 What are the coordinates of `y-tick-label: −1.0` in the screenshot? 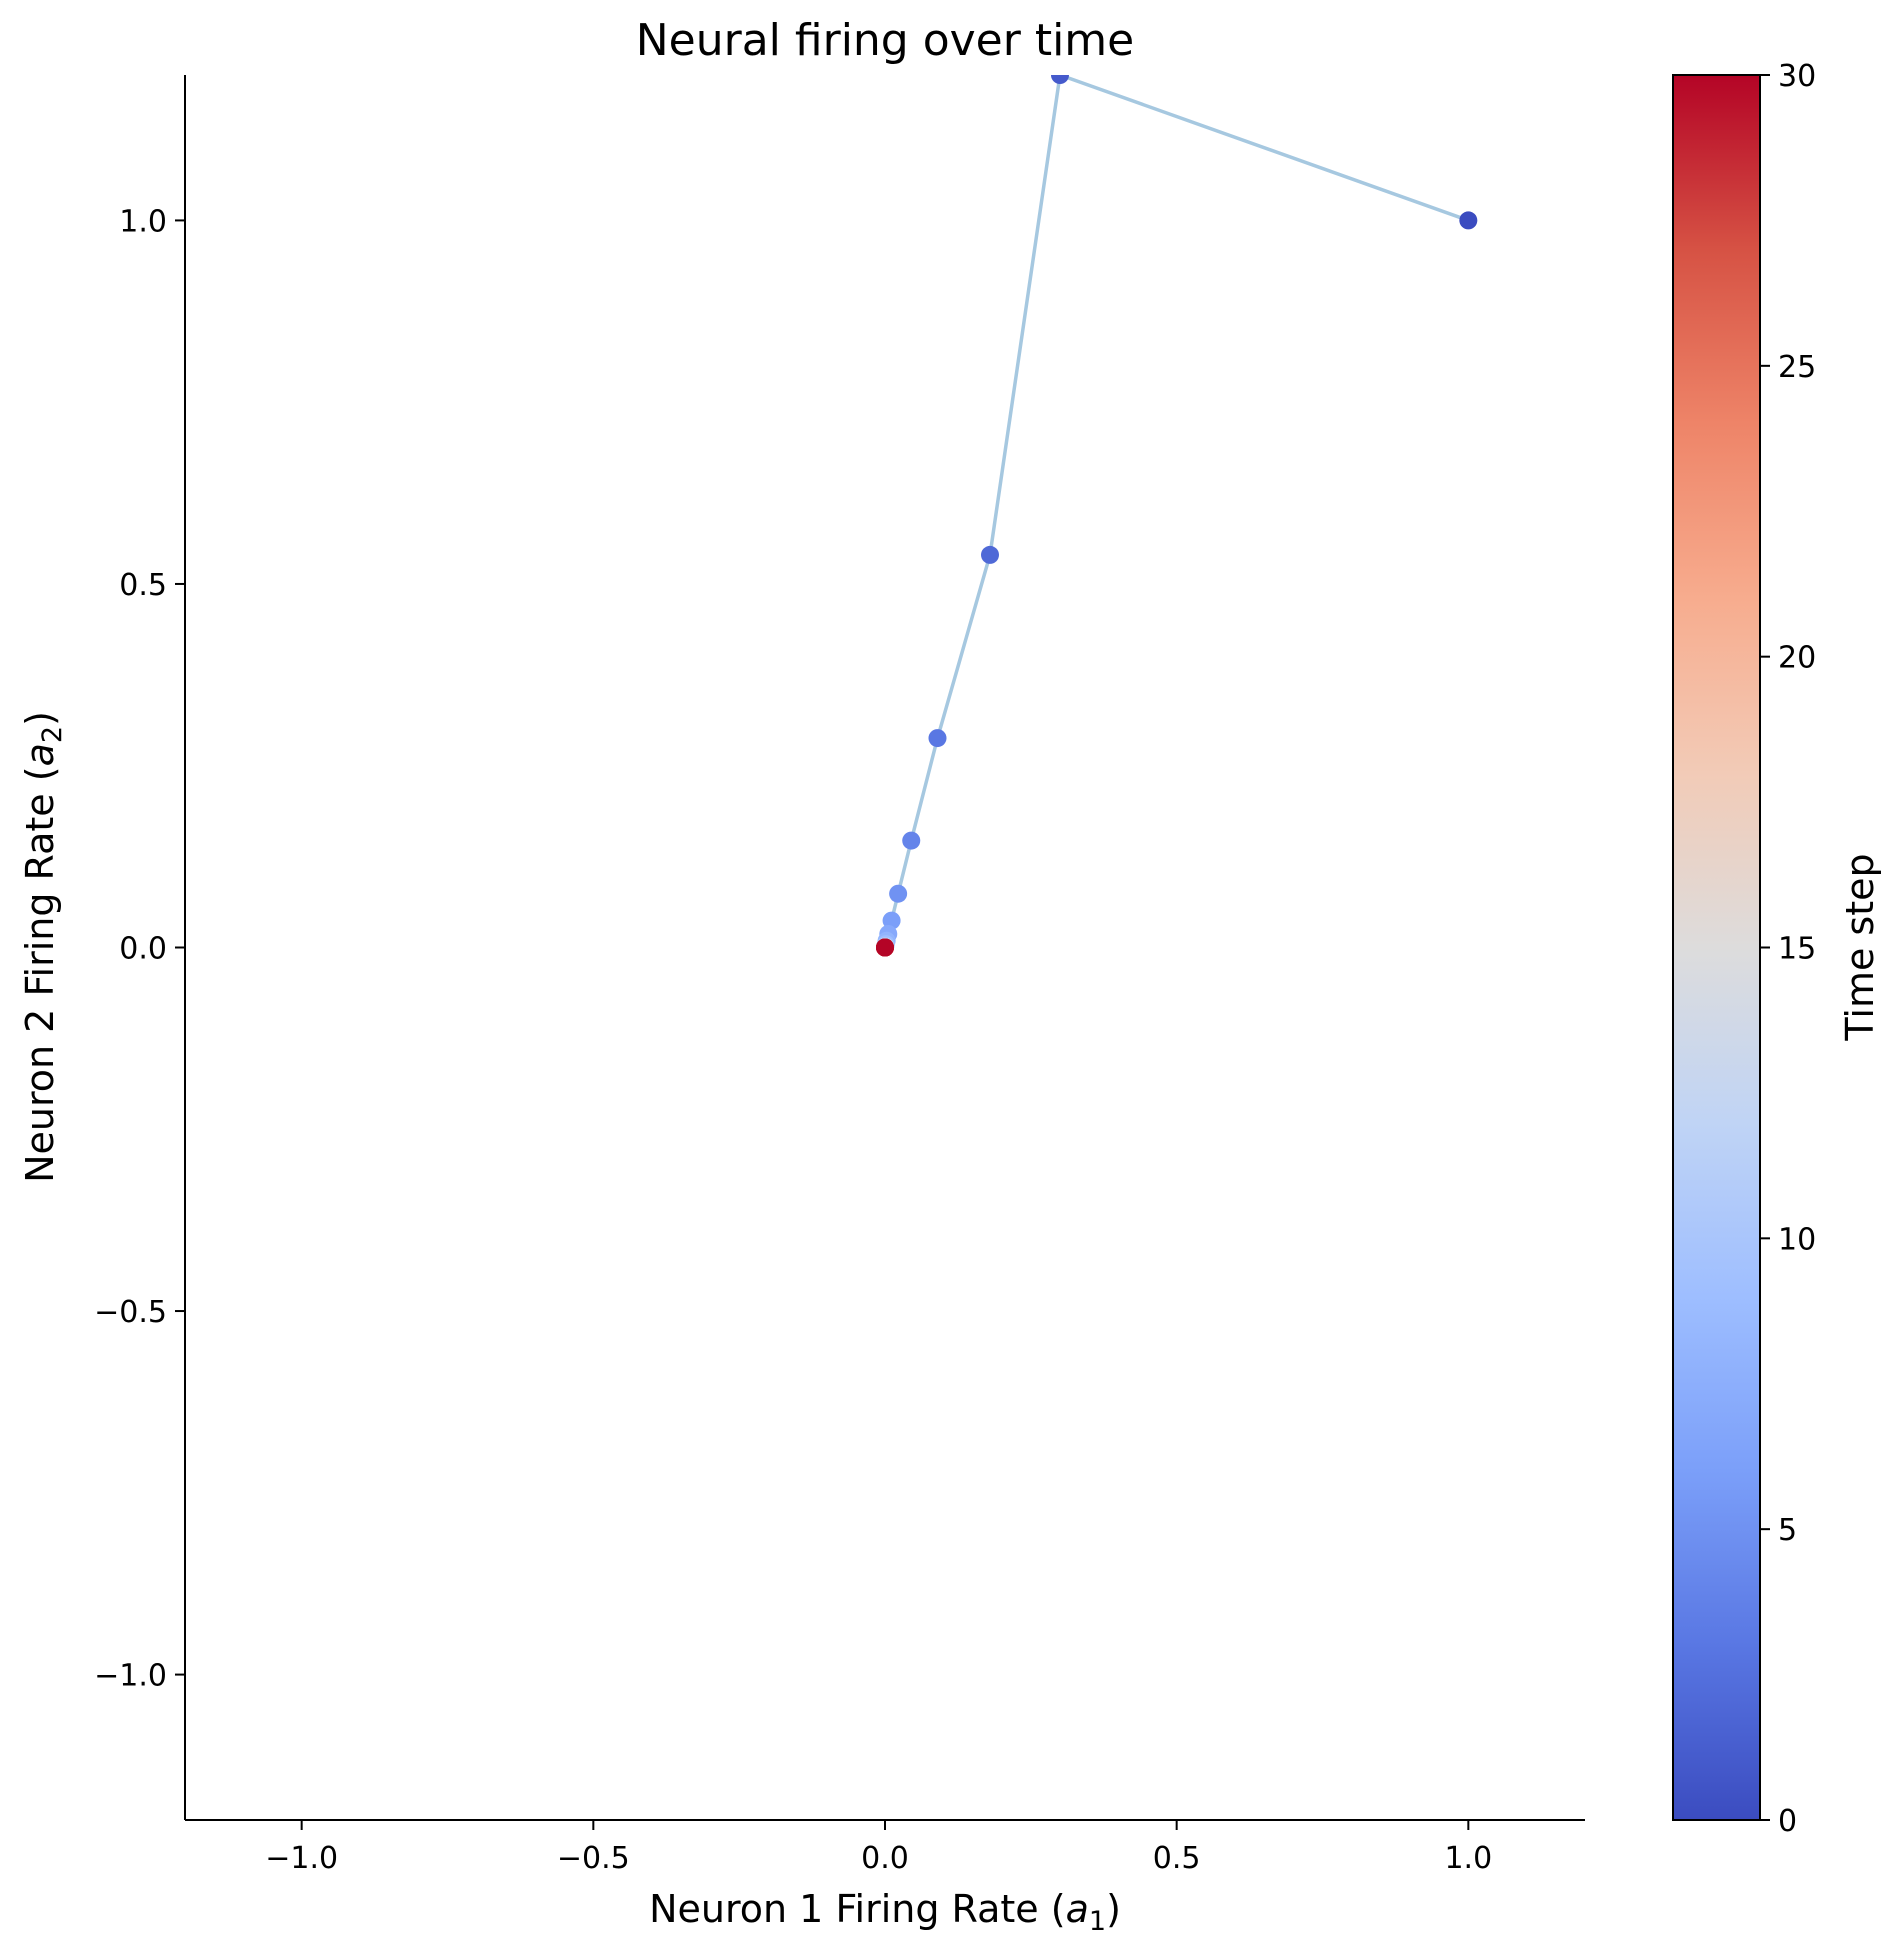 It's located at (130, 1676).